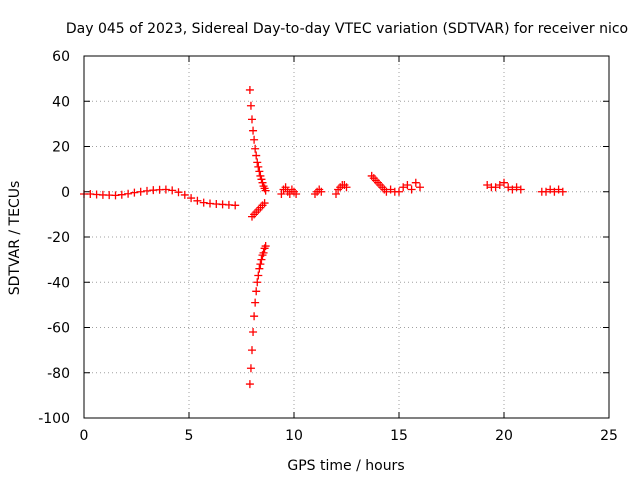 This screenshot has width=640, height=480. Describe the element at coordinates (58, 238) in the screenshot. I see `y-tick-label: -20` at that location.